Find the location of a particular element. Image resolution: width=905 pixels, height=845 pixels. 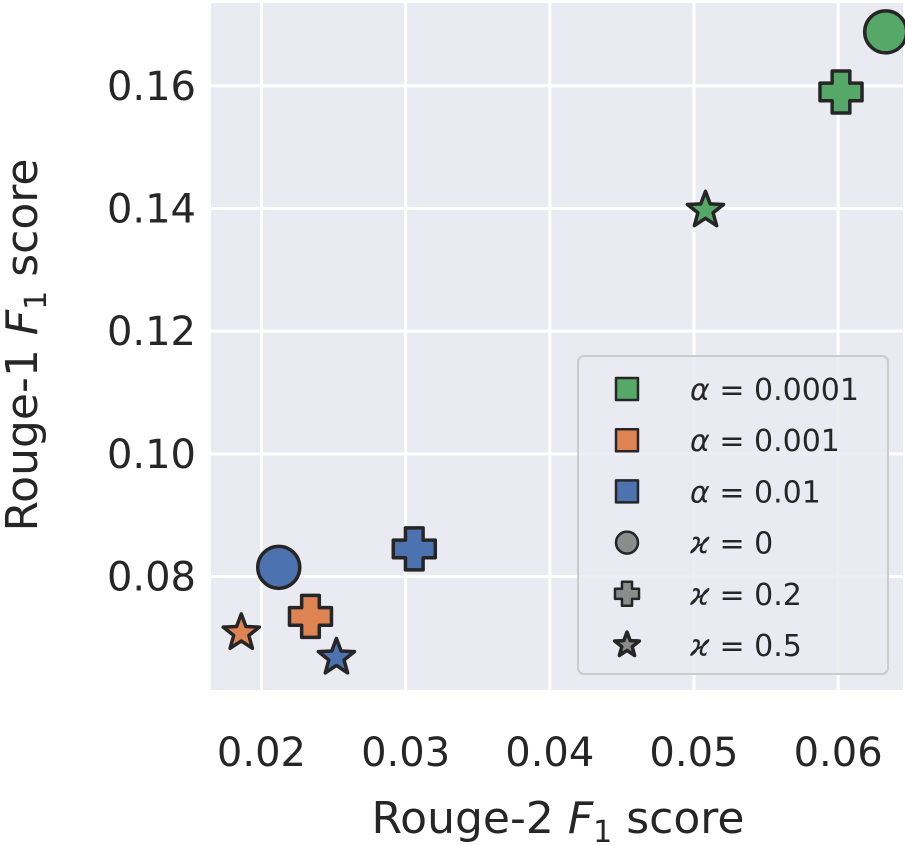

legend-label: α = 0.01 is located at coordinates (755, 492).